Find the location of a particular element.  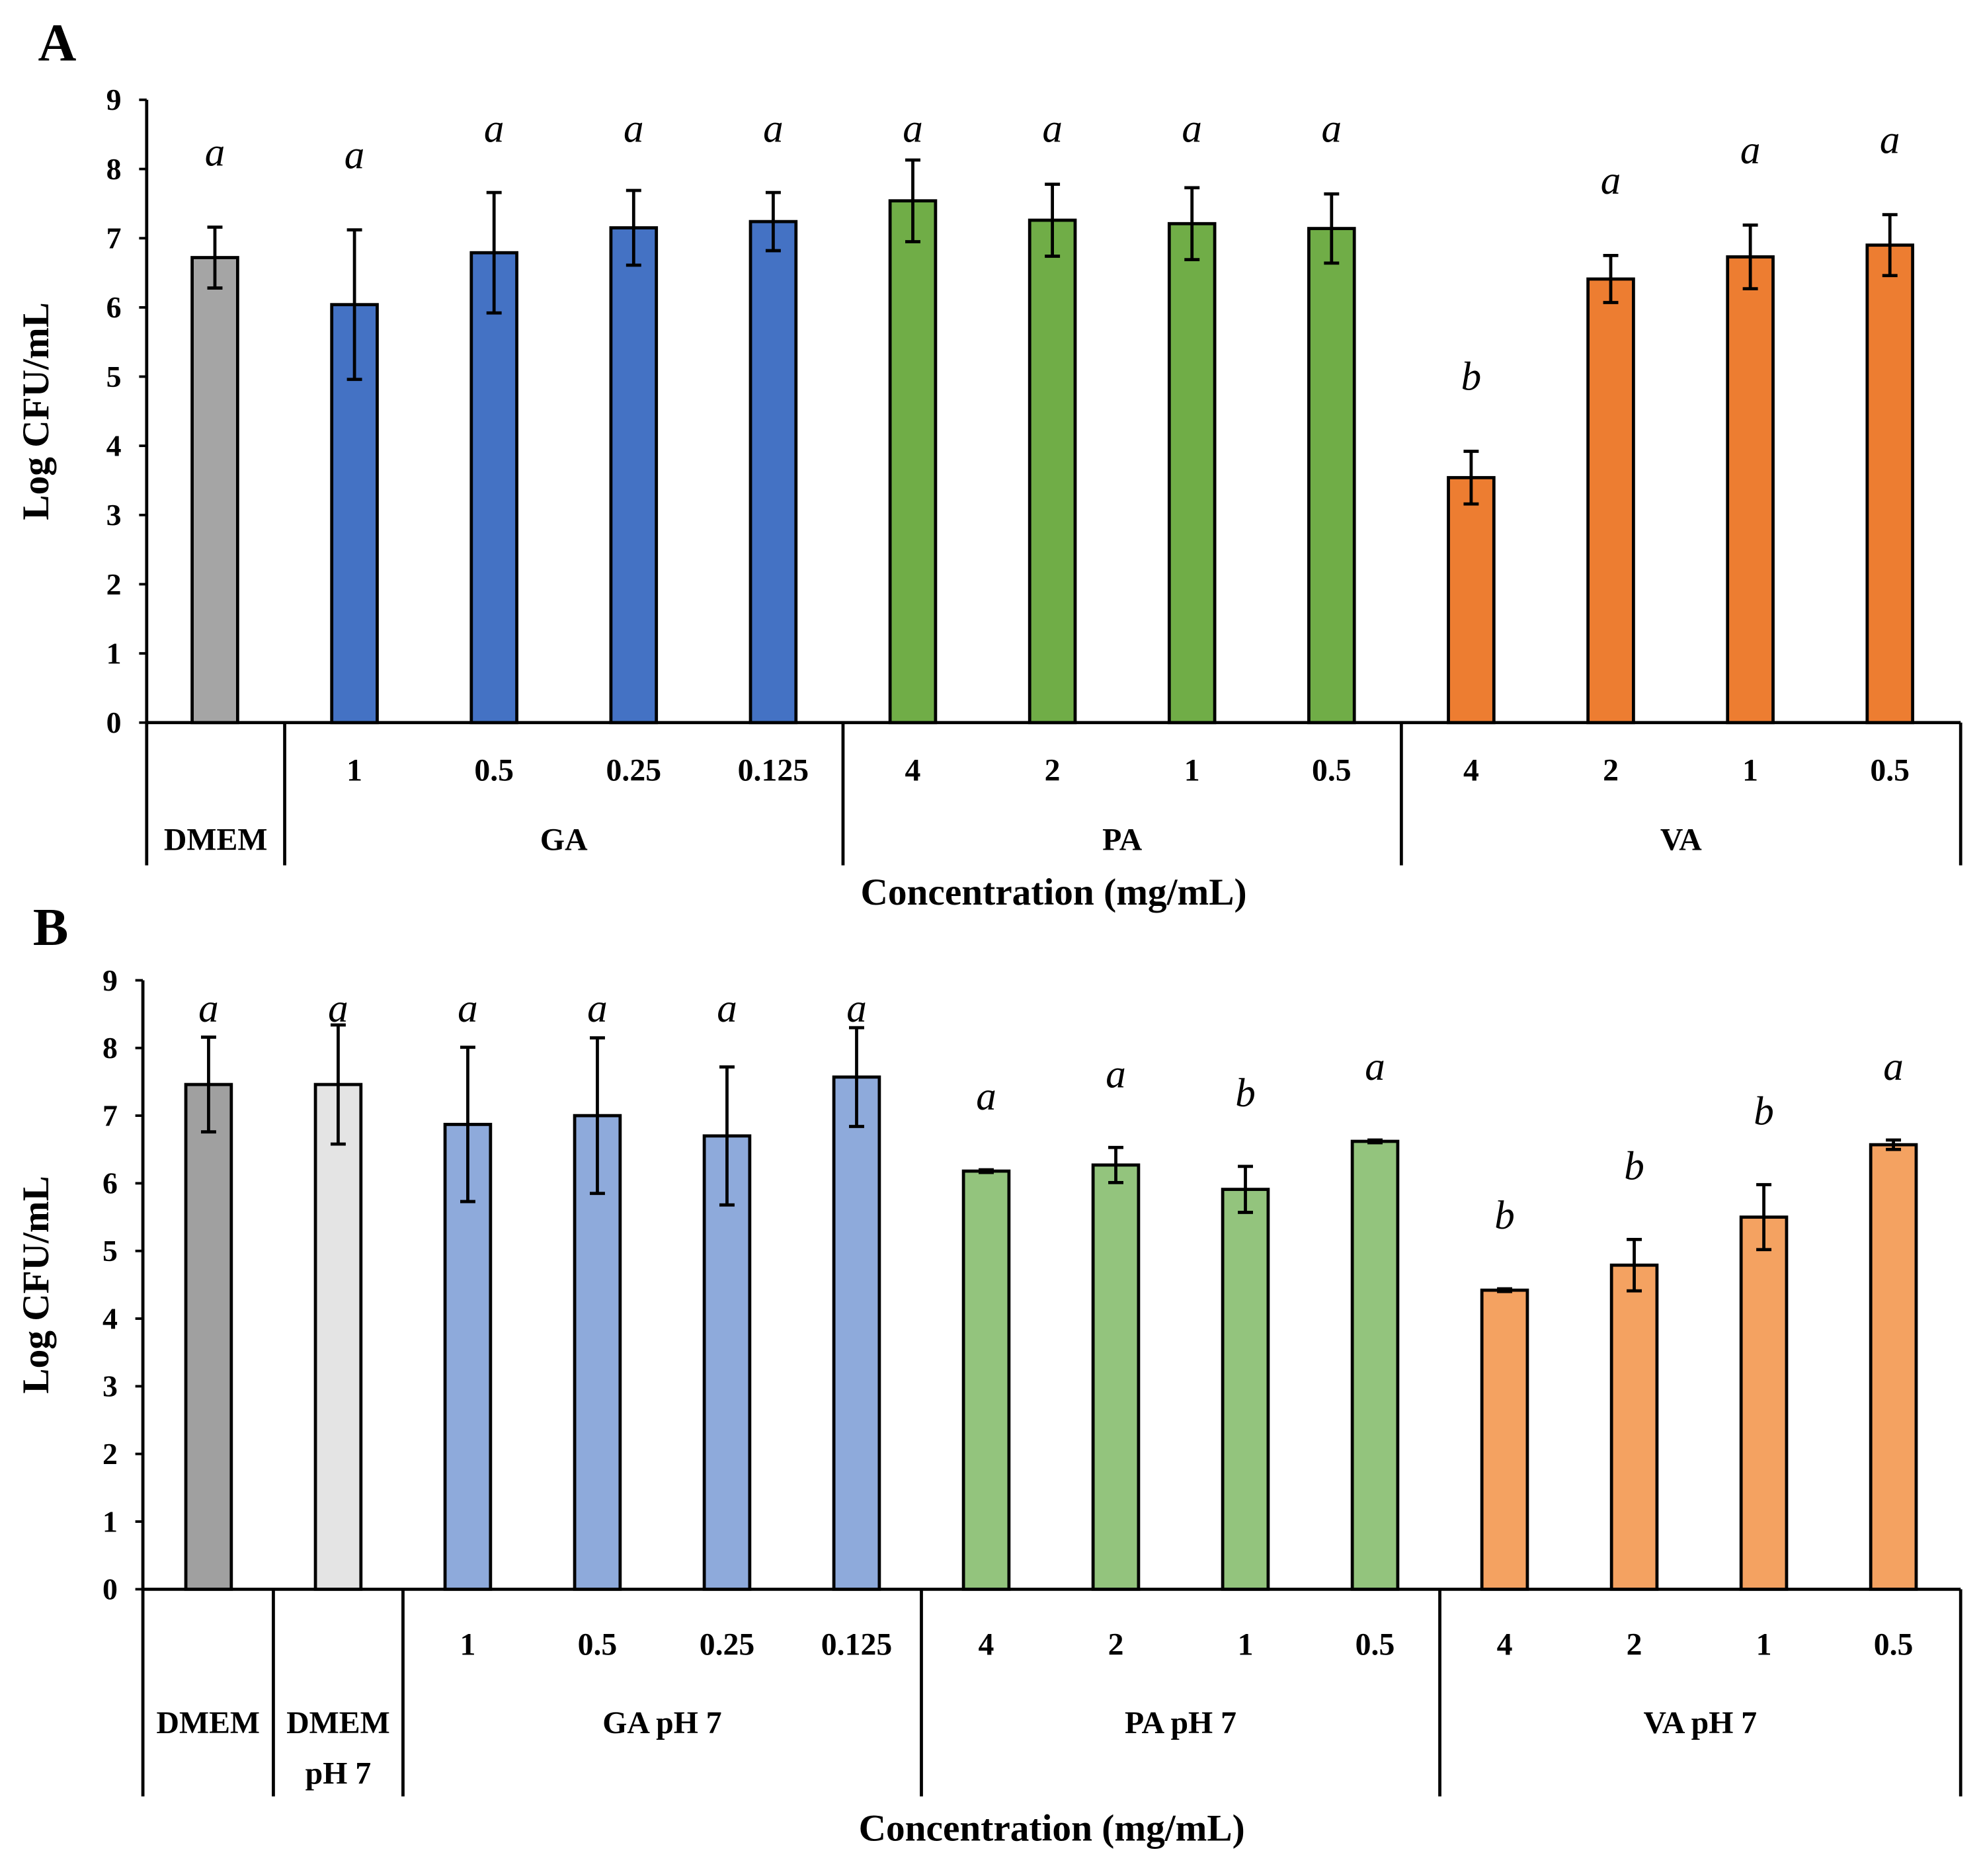

x-tick-label: 0.125 is located at coordinates (773, 770).